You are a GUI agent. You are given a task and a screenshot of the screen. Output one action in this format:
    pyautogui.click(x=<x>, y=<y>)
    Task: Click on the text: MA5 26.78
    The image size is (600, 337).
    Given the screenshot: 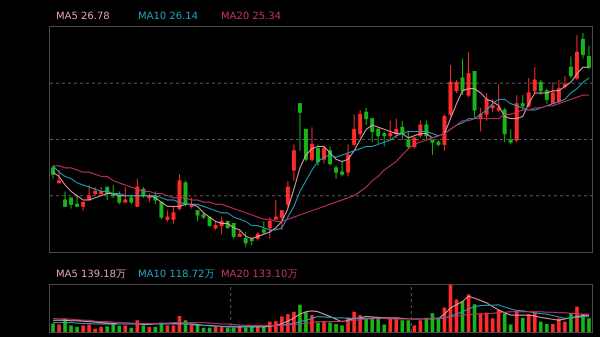 What is the action you would take?
    pyautogui.click(x=83, y=16)
    